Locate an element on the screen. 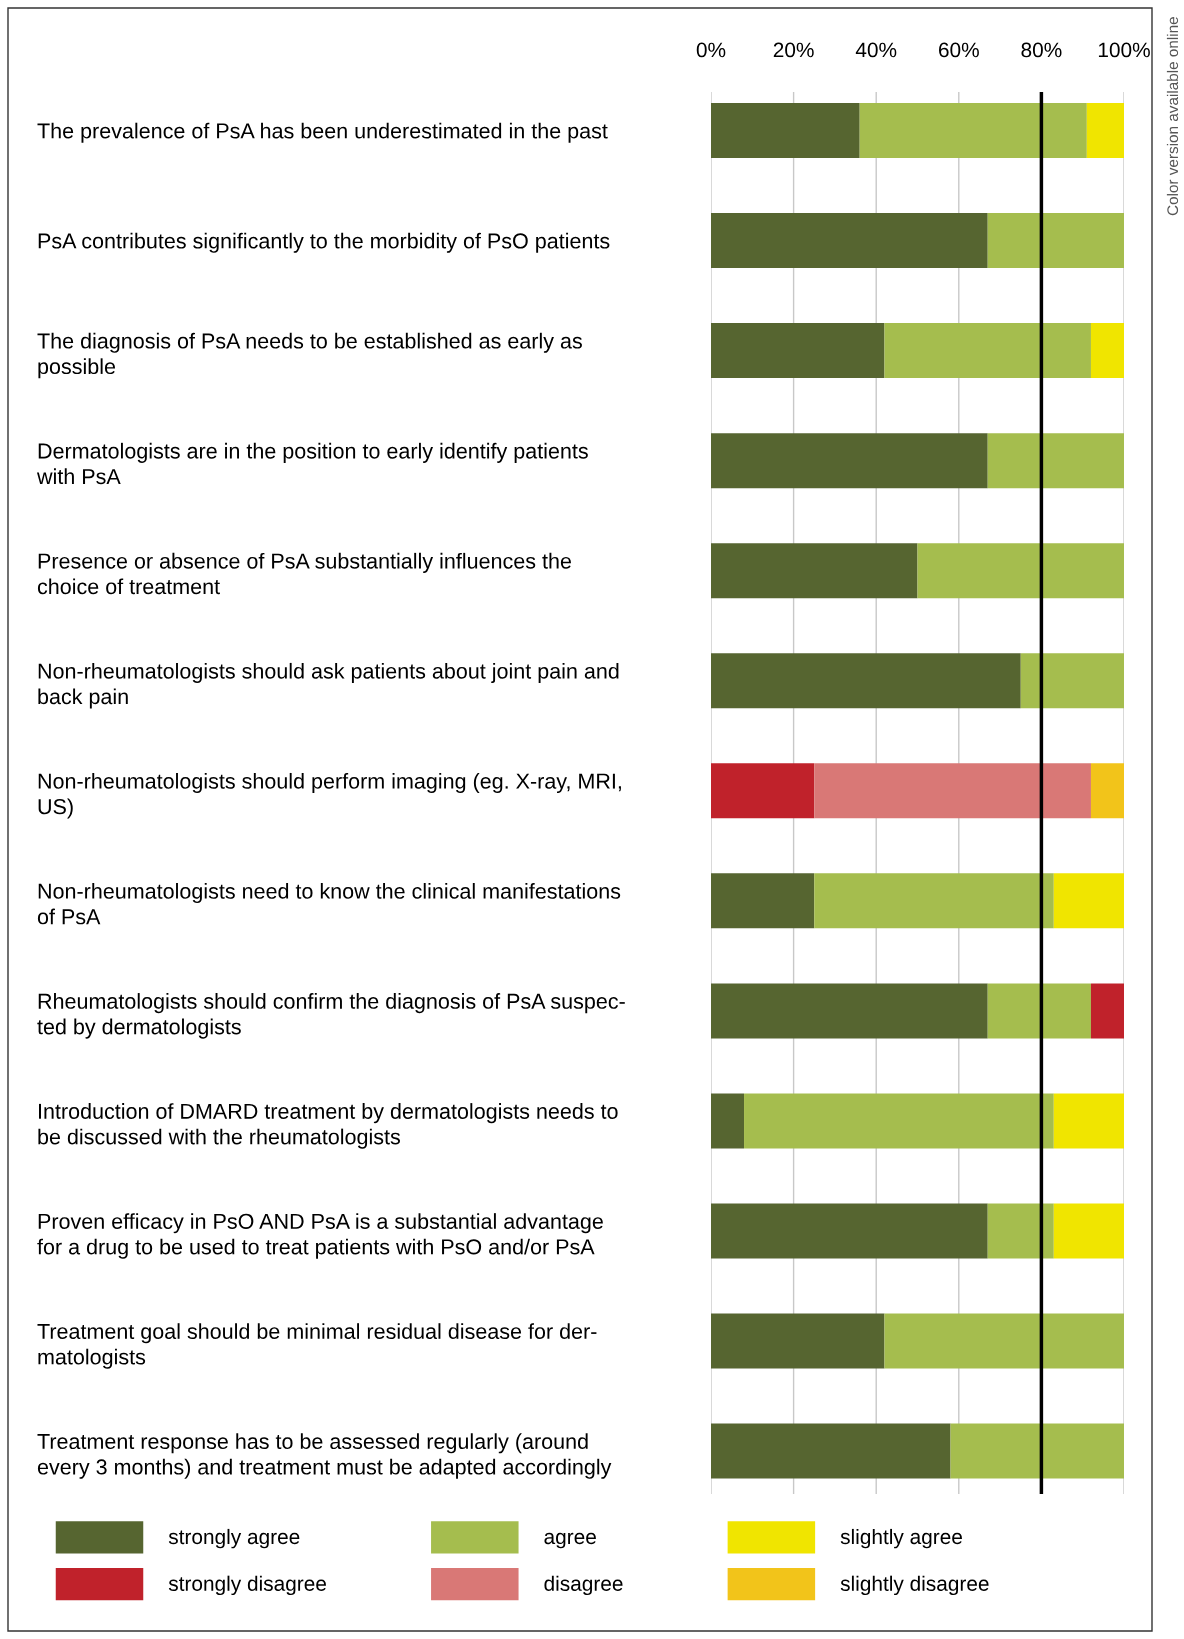 Image resolution: width=1184 pixels, height=1639 pixels. y-tick-label: Non-rheumatologists should ask patients about joint pain and back pain is located at coordinates (328, 685).